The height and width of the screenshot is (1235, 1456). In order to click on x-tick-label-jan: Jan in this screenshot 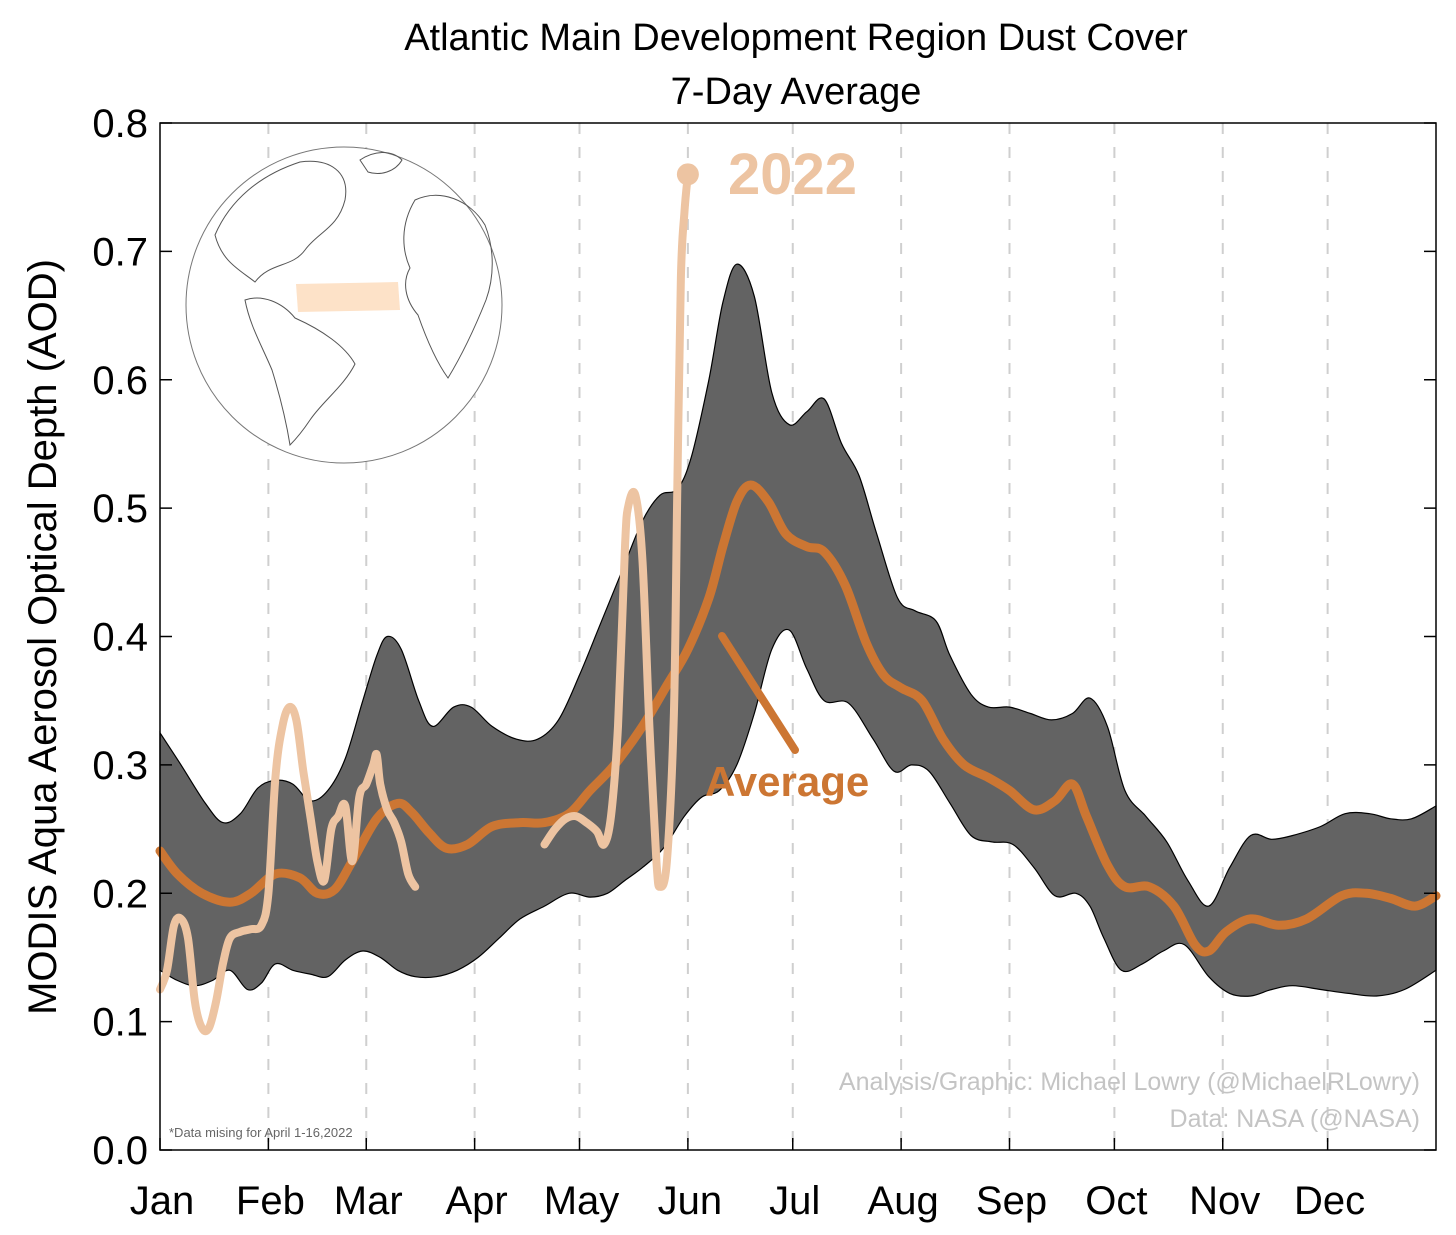, I will do `click(162, 1201)`.